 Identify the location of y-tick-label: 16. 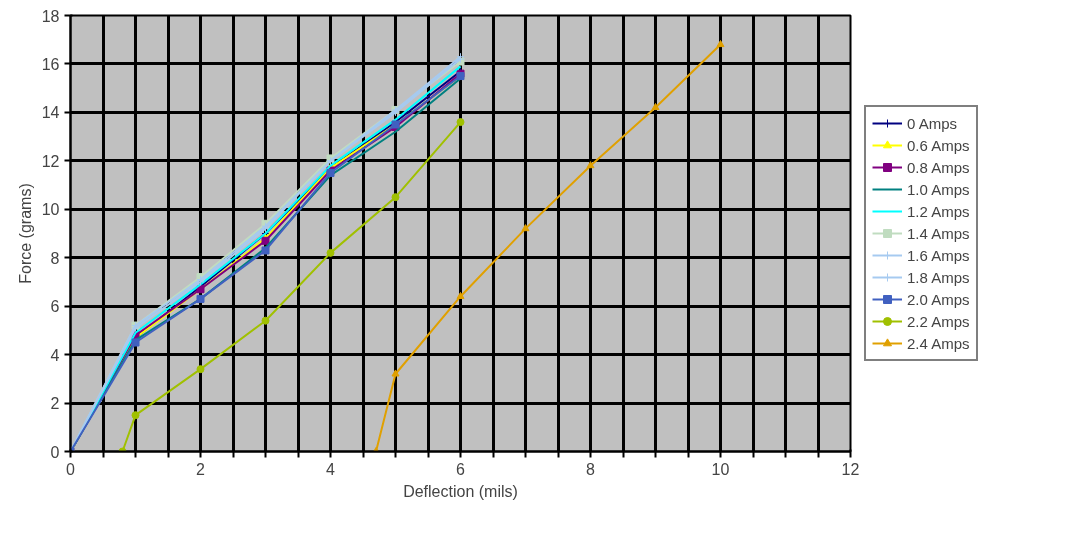
(50, 64).